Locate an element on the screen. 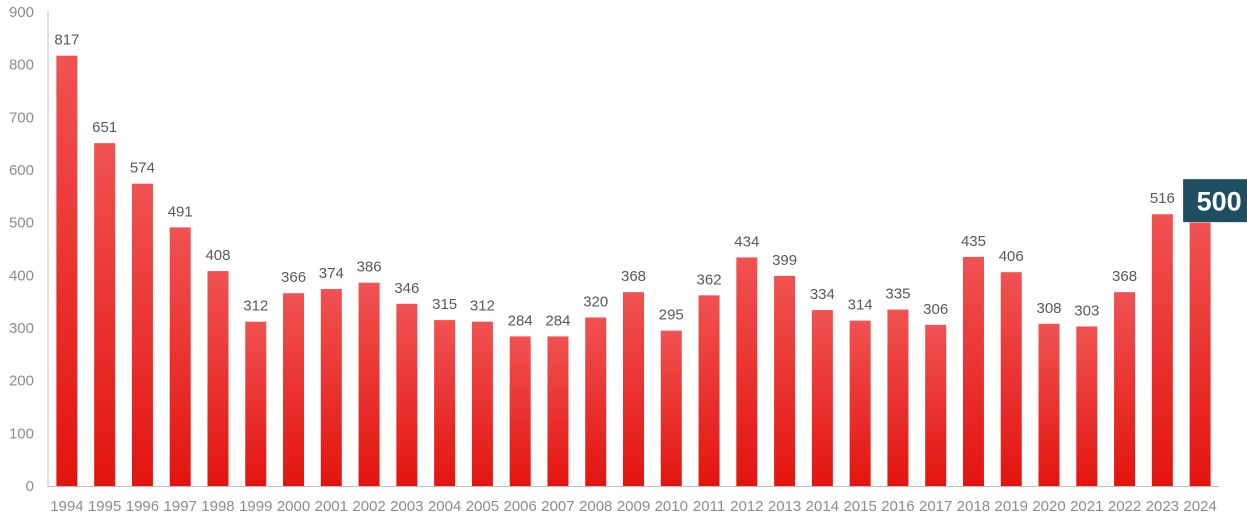 This screenshot has height=515, width=1247. highlight-callout: 500 is located at coordinates (1215, 201).